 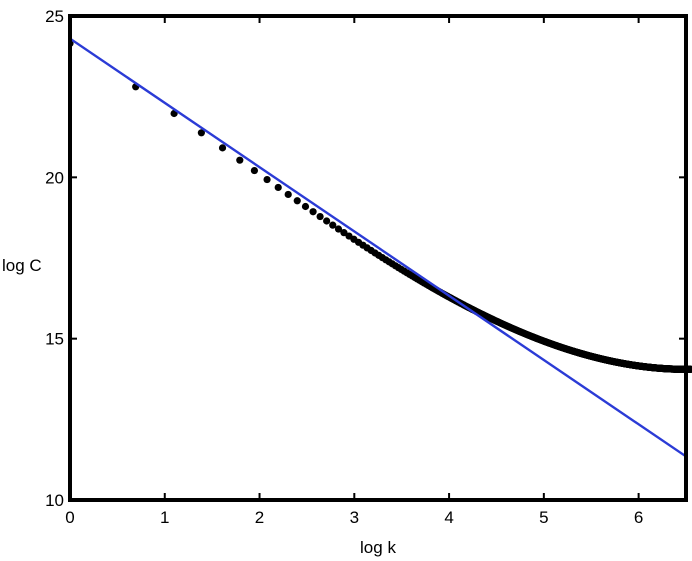 I want to click on x-tick-label: 2, so click(x=259, y=517).